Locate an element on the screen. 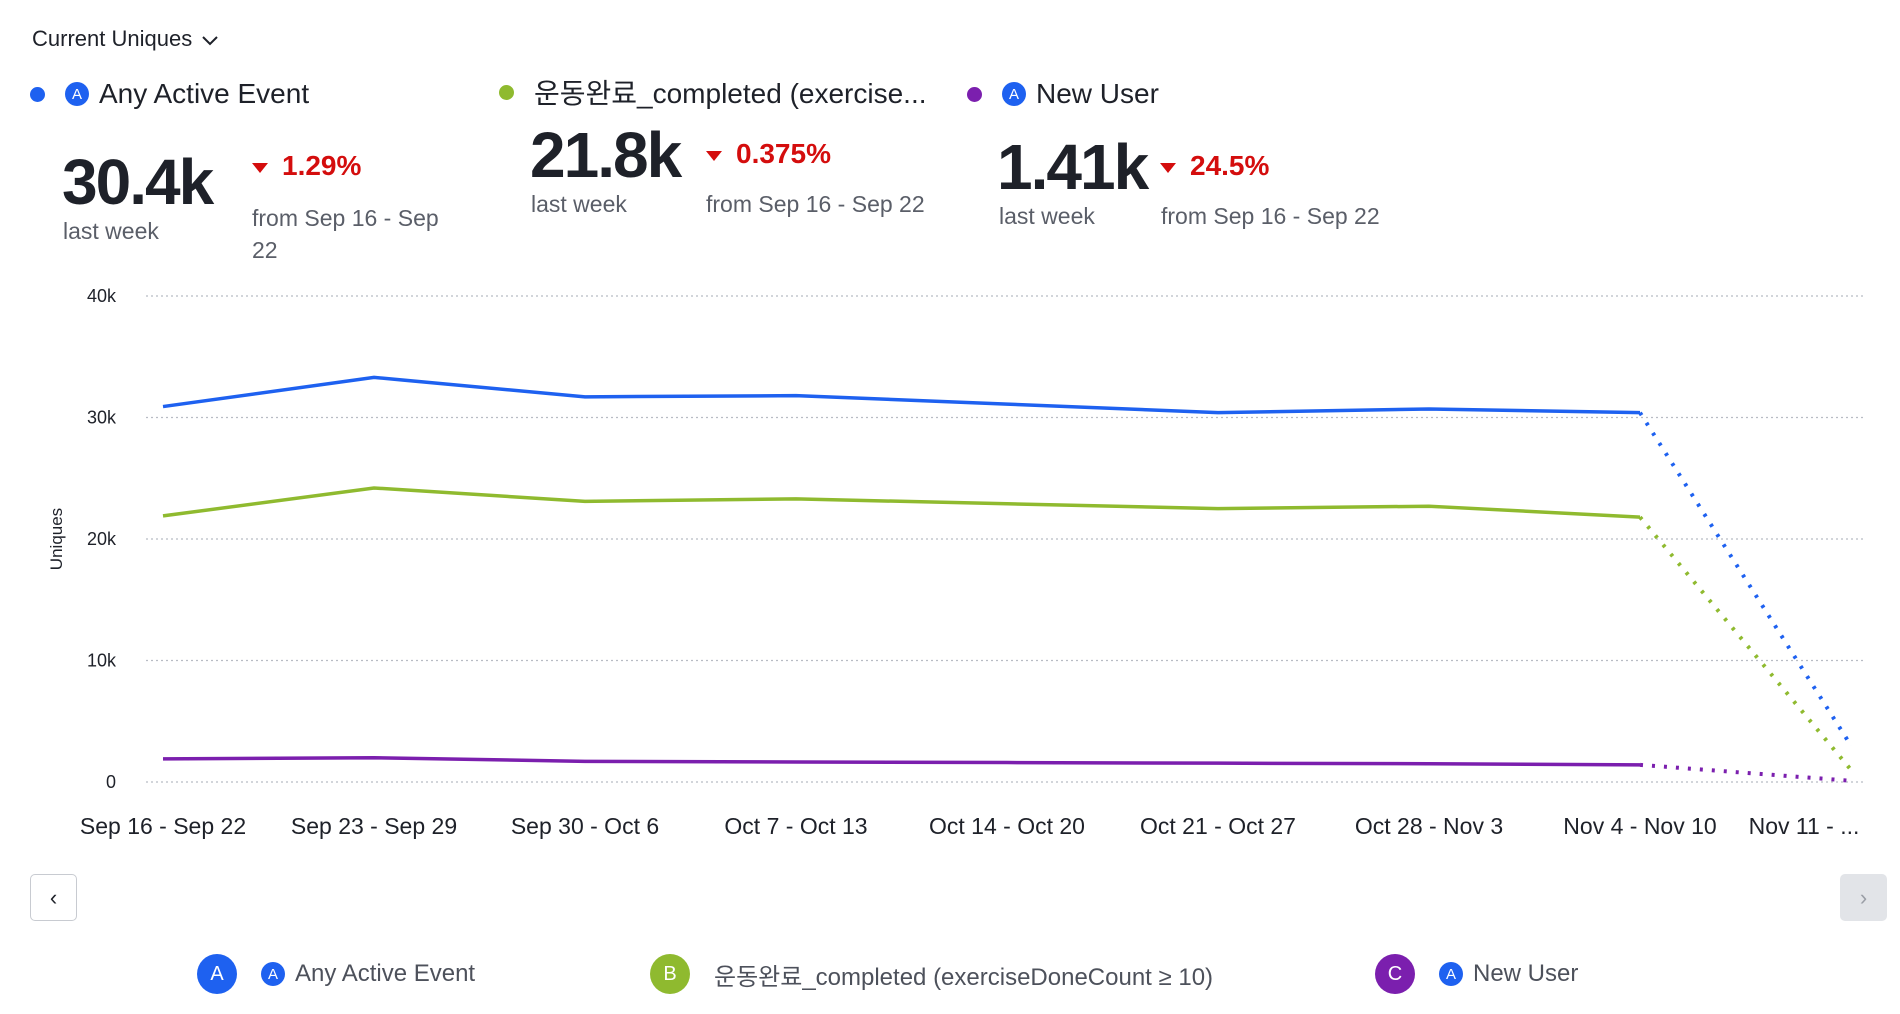  chevron-left-icon: ‹ is located at coordinates (53, 897).